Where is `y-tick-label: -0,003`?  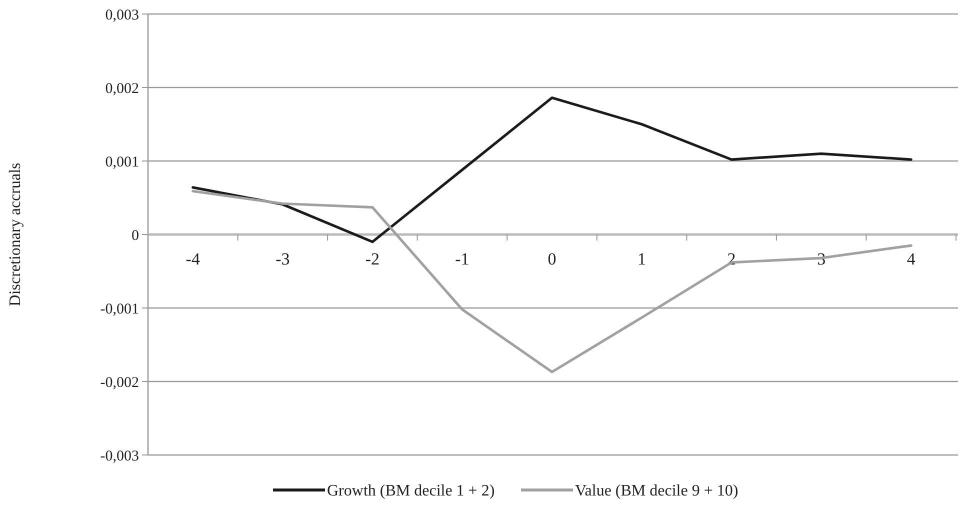 y-tick-label: -0,003 is located at coordinates (119, 456).